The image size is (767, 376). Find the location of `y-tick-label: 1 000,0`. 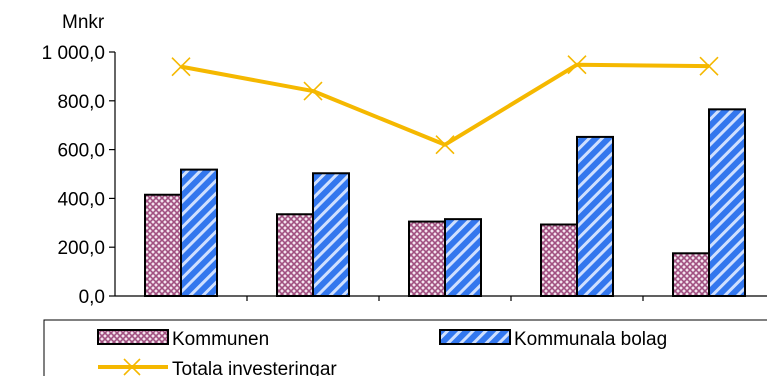

y-tick-label: 1 000,0 is located at coordinates (73, 53).